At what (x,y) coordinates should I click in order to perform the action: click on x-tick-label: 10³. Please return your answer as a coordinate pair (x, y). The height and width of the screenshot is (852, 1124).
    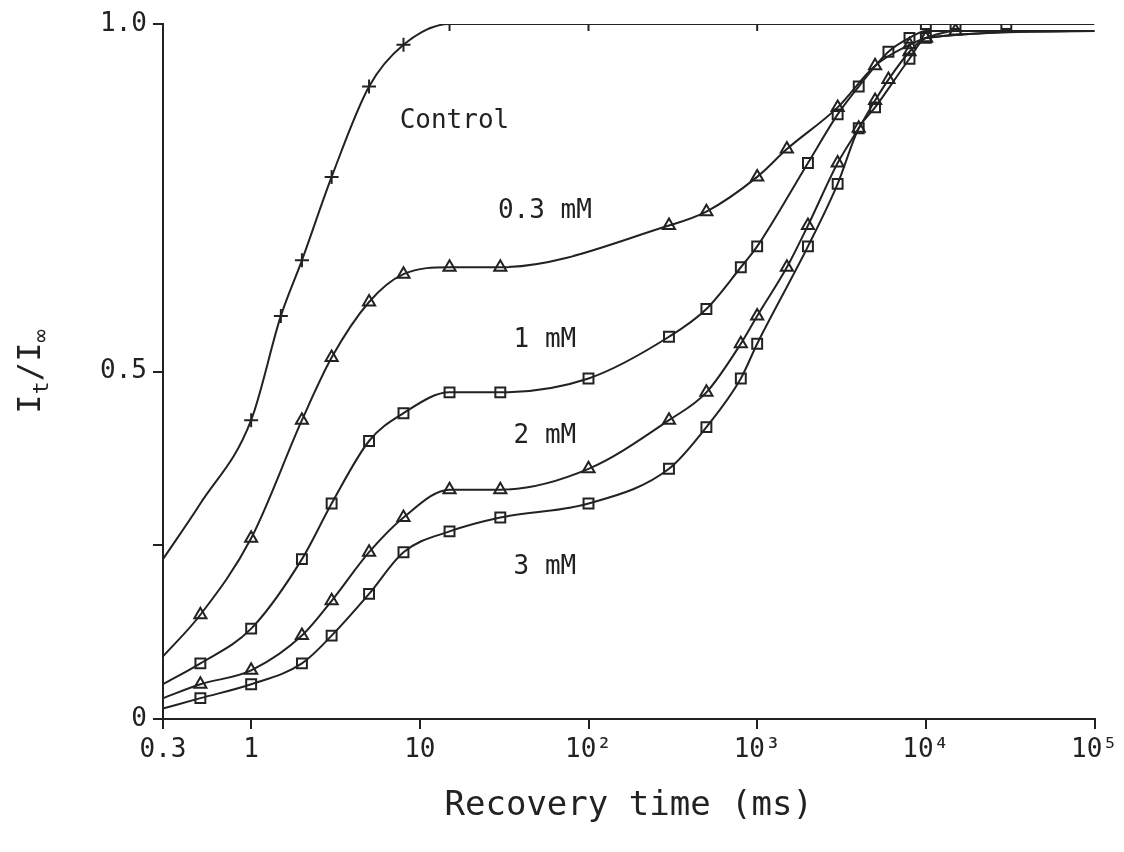
    Looking at the image, I should click on (757, 748).